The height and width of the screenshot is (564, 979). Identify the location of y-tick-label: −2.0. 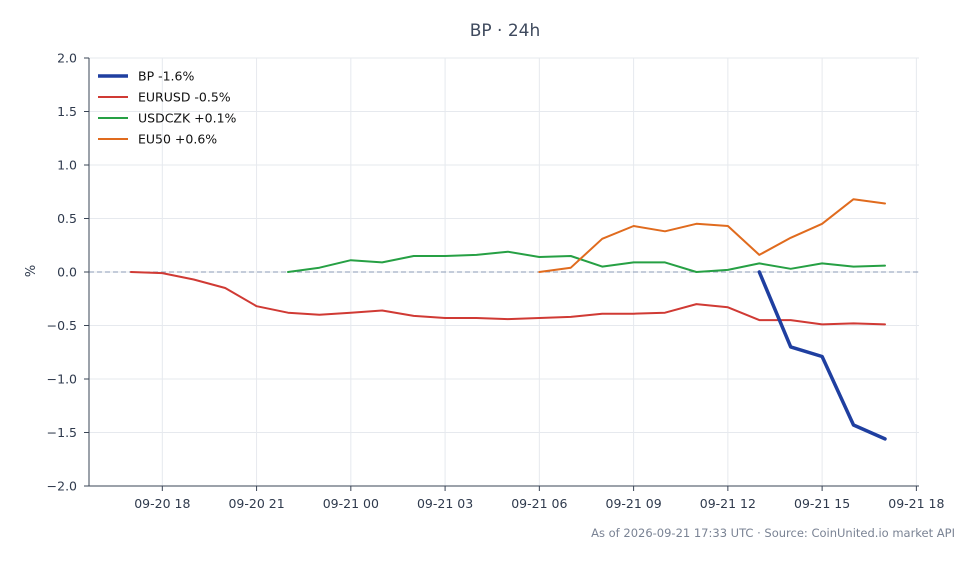
(62, 486).